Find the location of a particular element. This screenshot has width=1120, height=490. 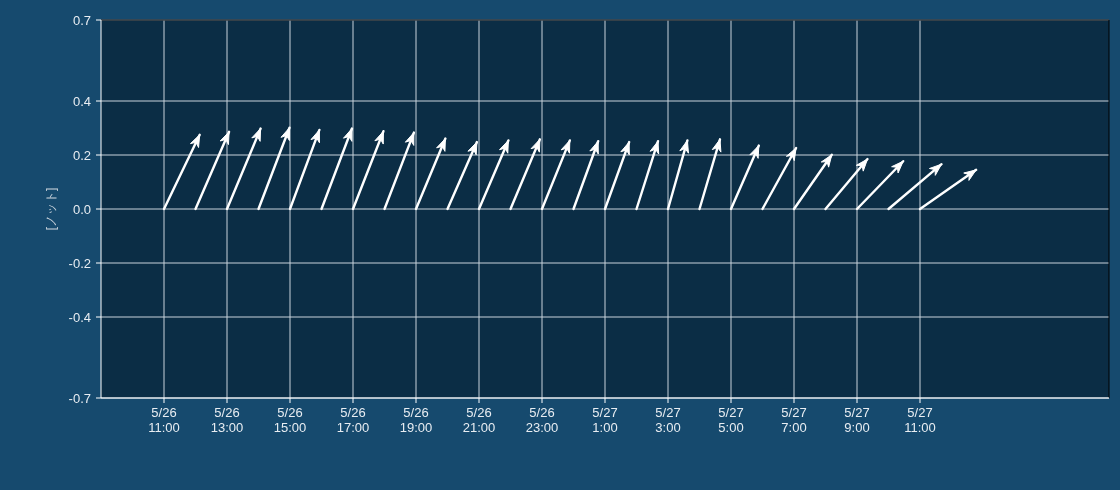

x-tick-label: 5/26 15:00 is located at coordinates (290, 420).